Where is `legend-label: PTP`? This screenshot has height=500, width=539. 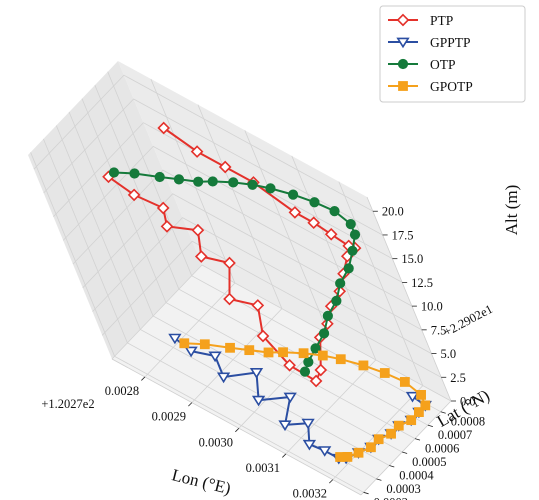
legend-label: PTP is located at coordinates (441, 20).